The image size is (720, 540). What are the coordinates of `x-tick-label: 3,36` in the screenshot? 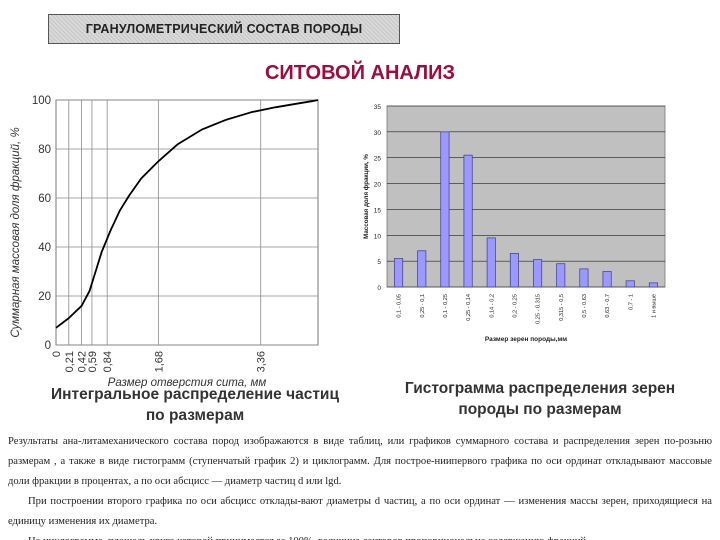 It's located at (262, 361).